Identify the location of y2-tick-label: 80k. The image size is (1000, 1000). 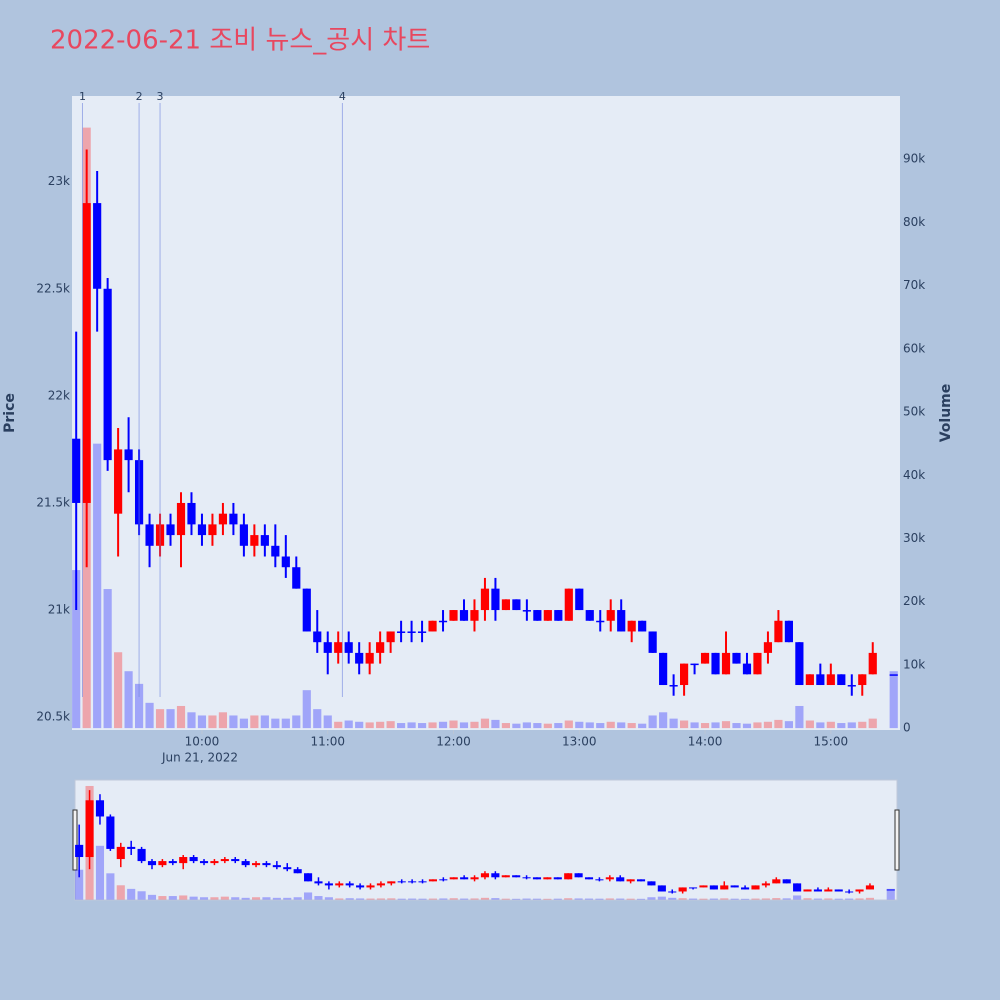
(914, 222).